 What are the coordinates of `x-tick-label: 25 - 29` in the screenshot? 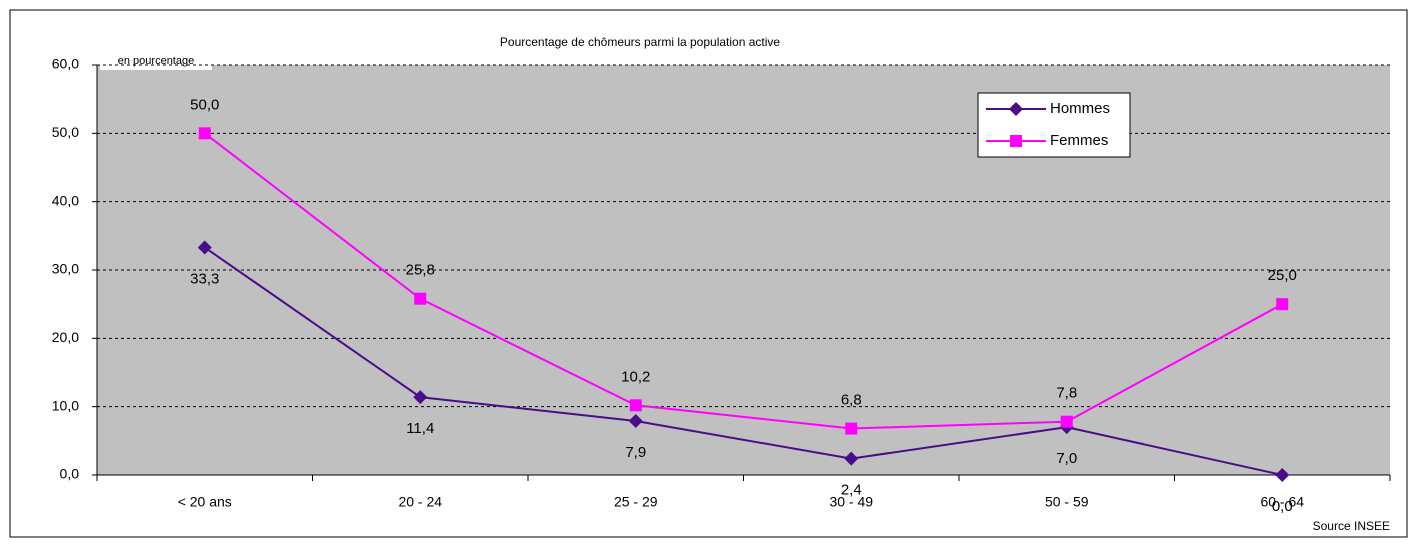 It's located at (636, 502).